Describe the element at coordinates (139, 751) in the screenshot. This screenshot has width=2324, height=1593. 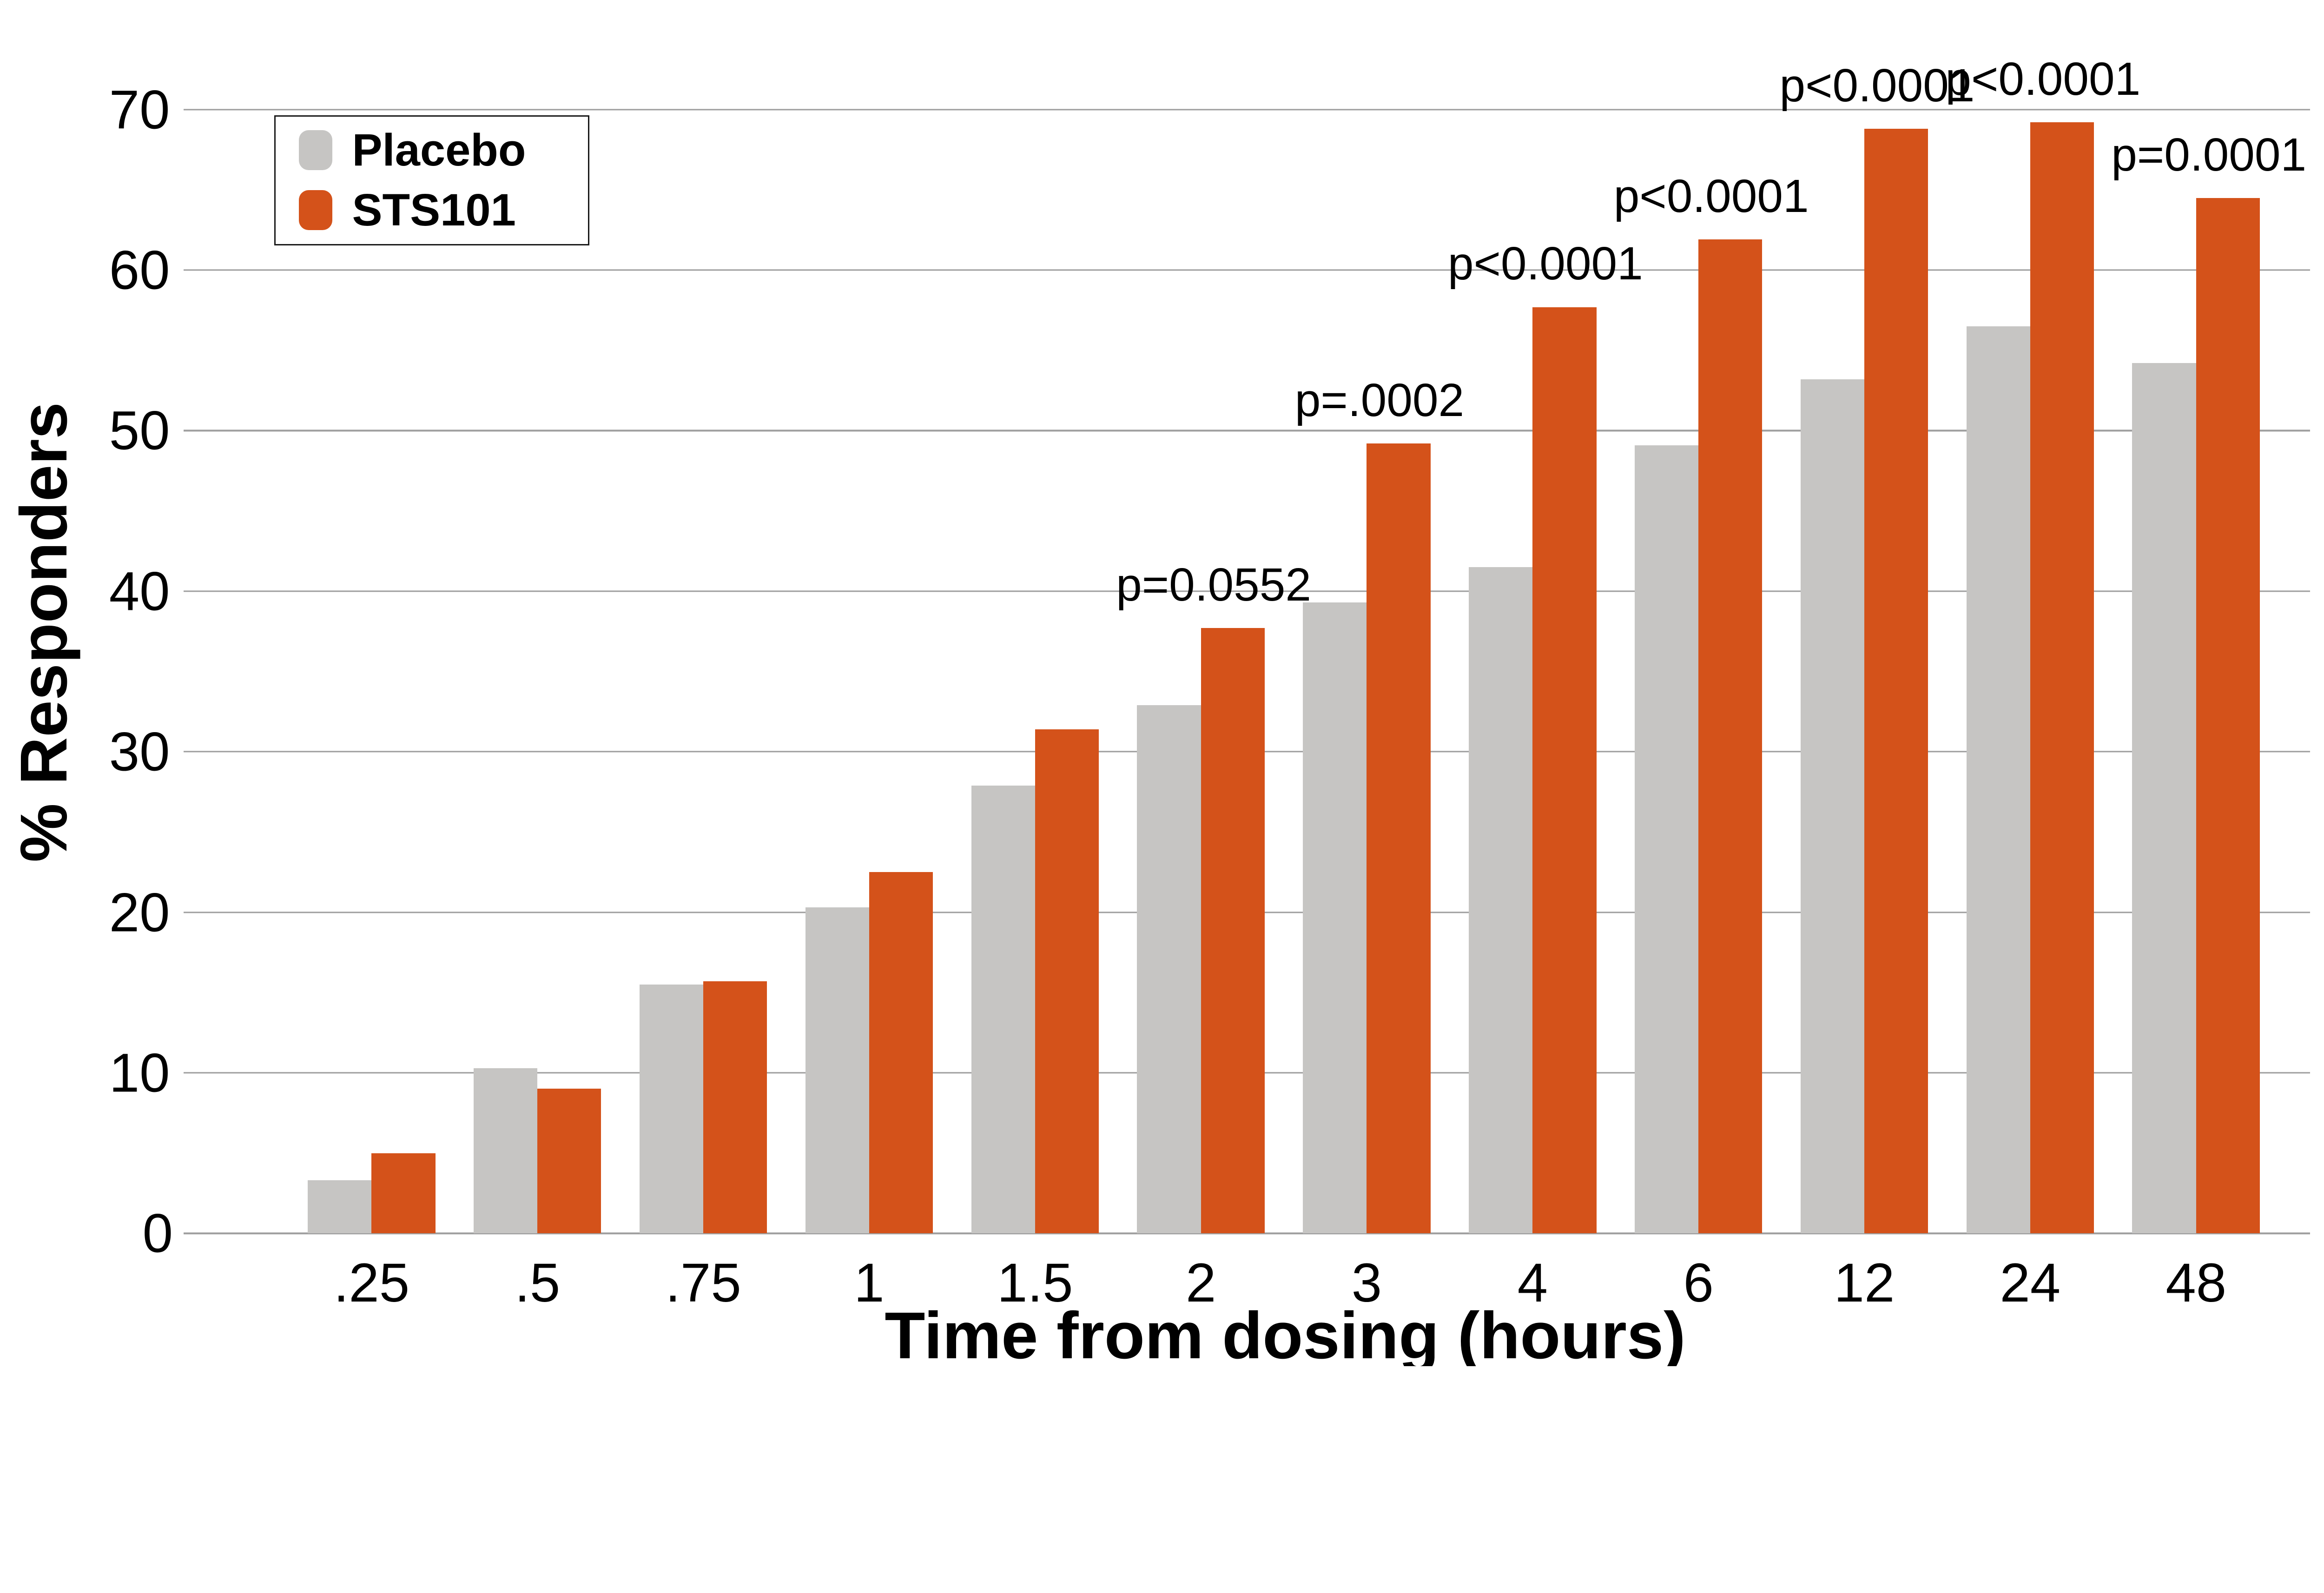
I see `y-tick-label-30: 30` at that location.